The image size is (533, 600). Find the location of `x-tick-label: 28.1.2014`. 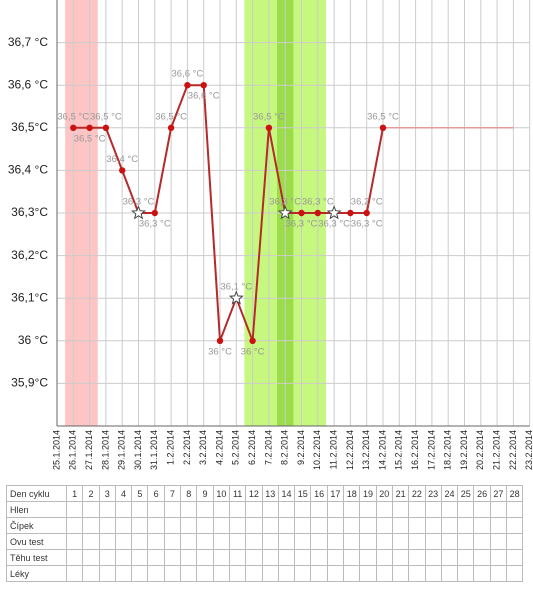

x-tick-label: 28.1.2014 is located at coordinates (105, 450).